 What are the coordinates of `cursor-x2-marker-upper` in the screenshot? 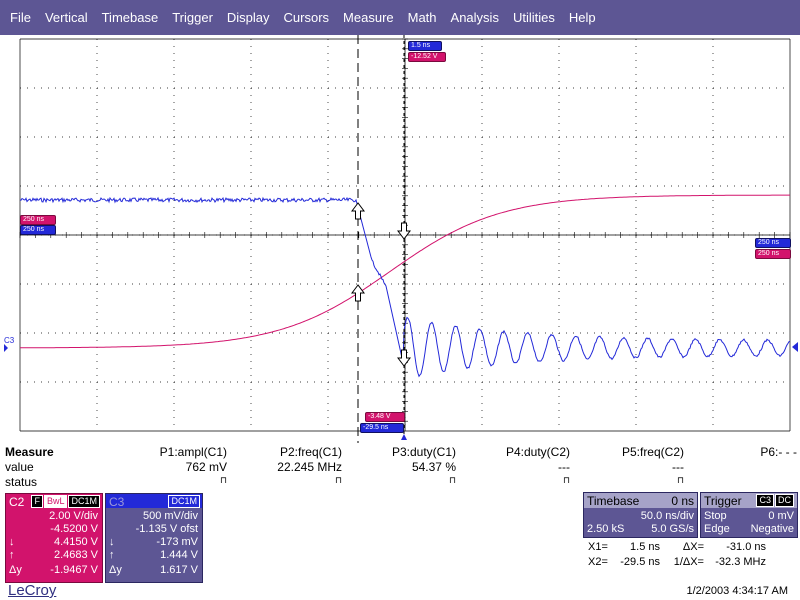 It's located at (358, 211).